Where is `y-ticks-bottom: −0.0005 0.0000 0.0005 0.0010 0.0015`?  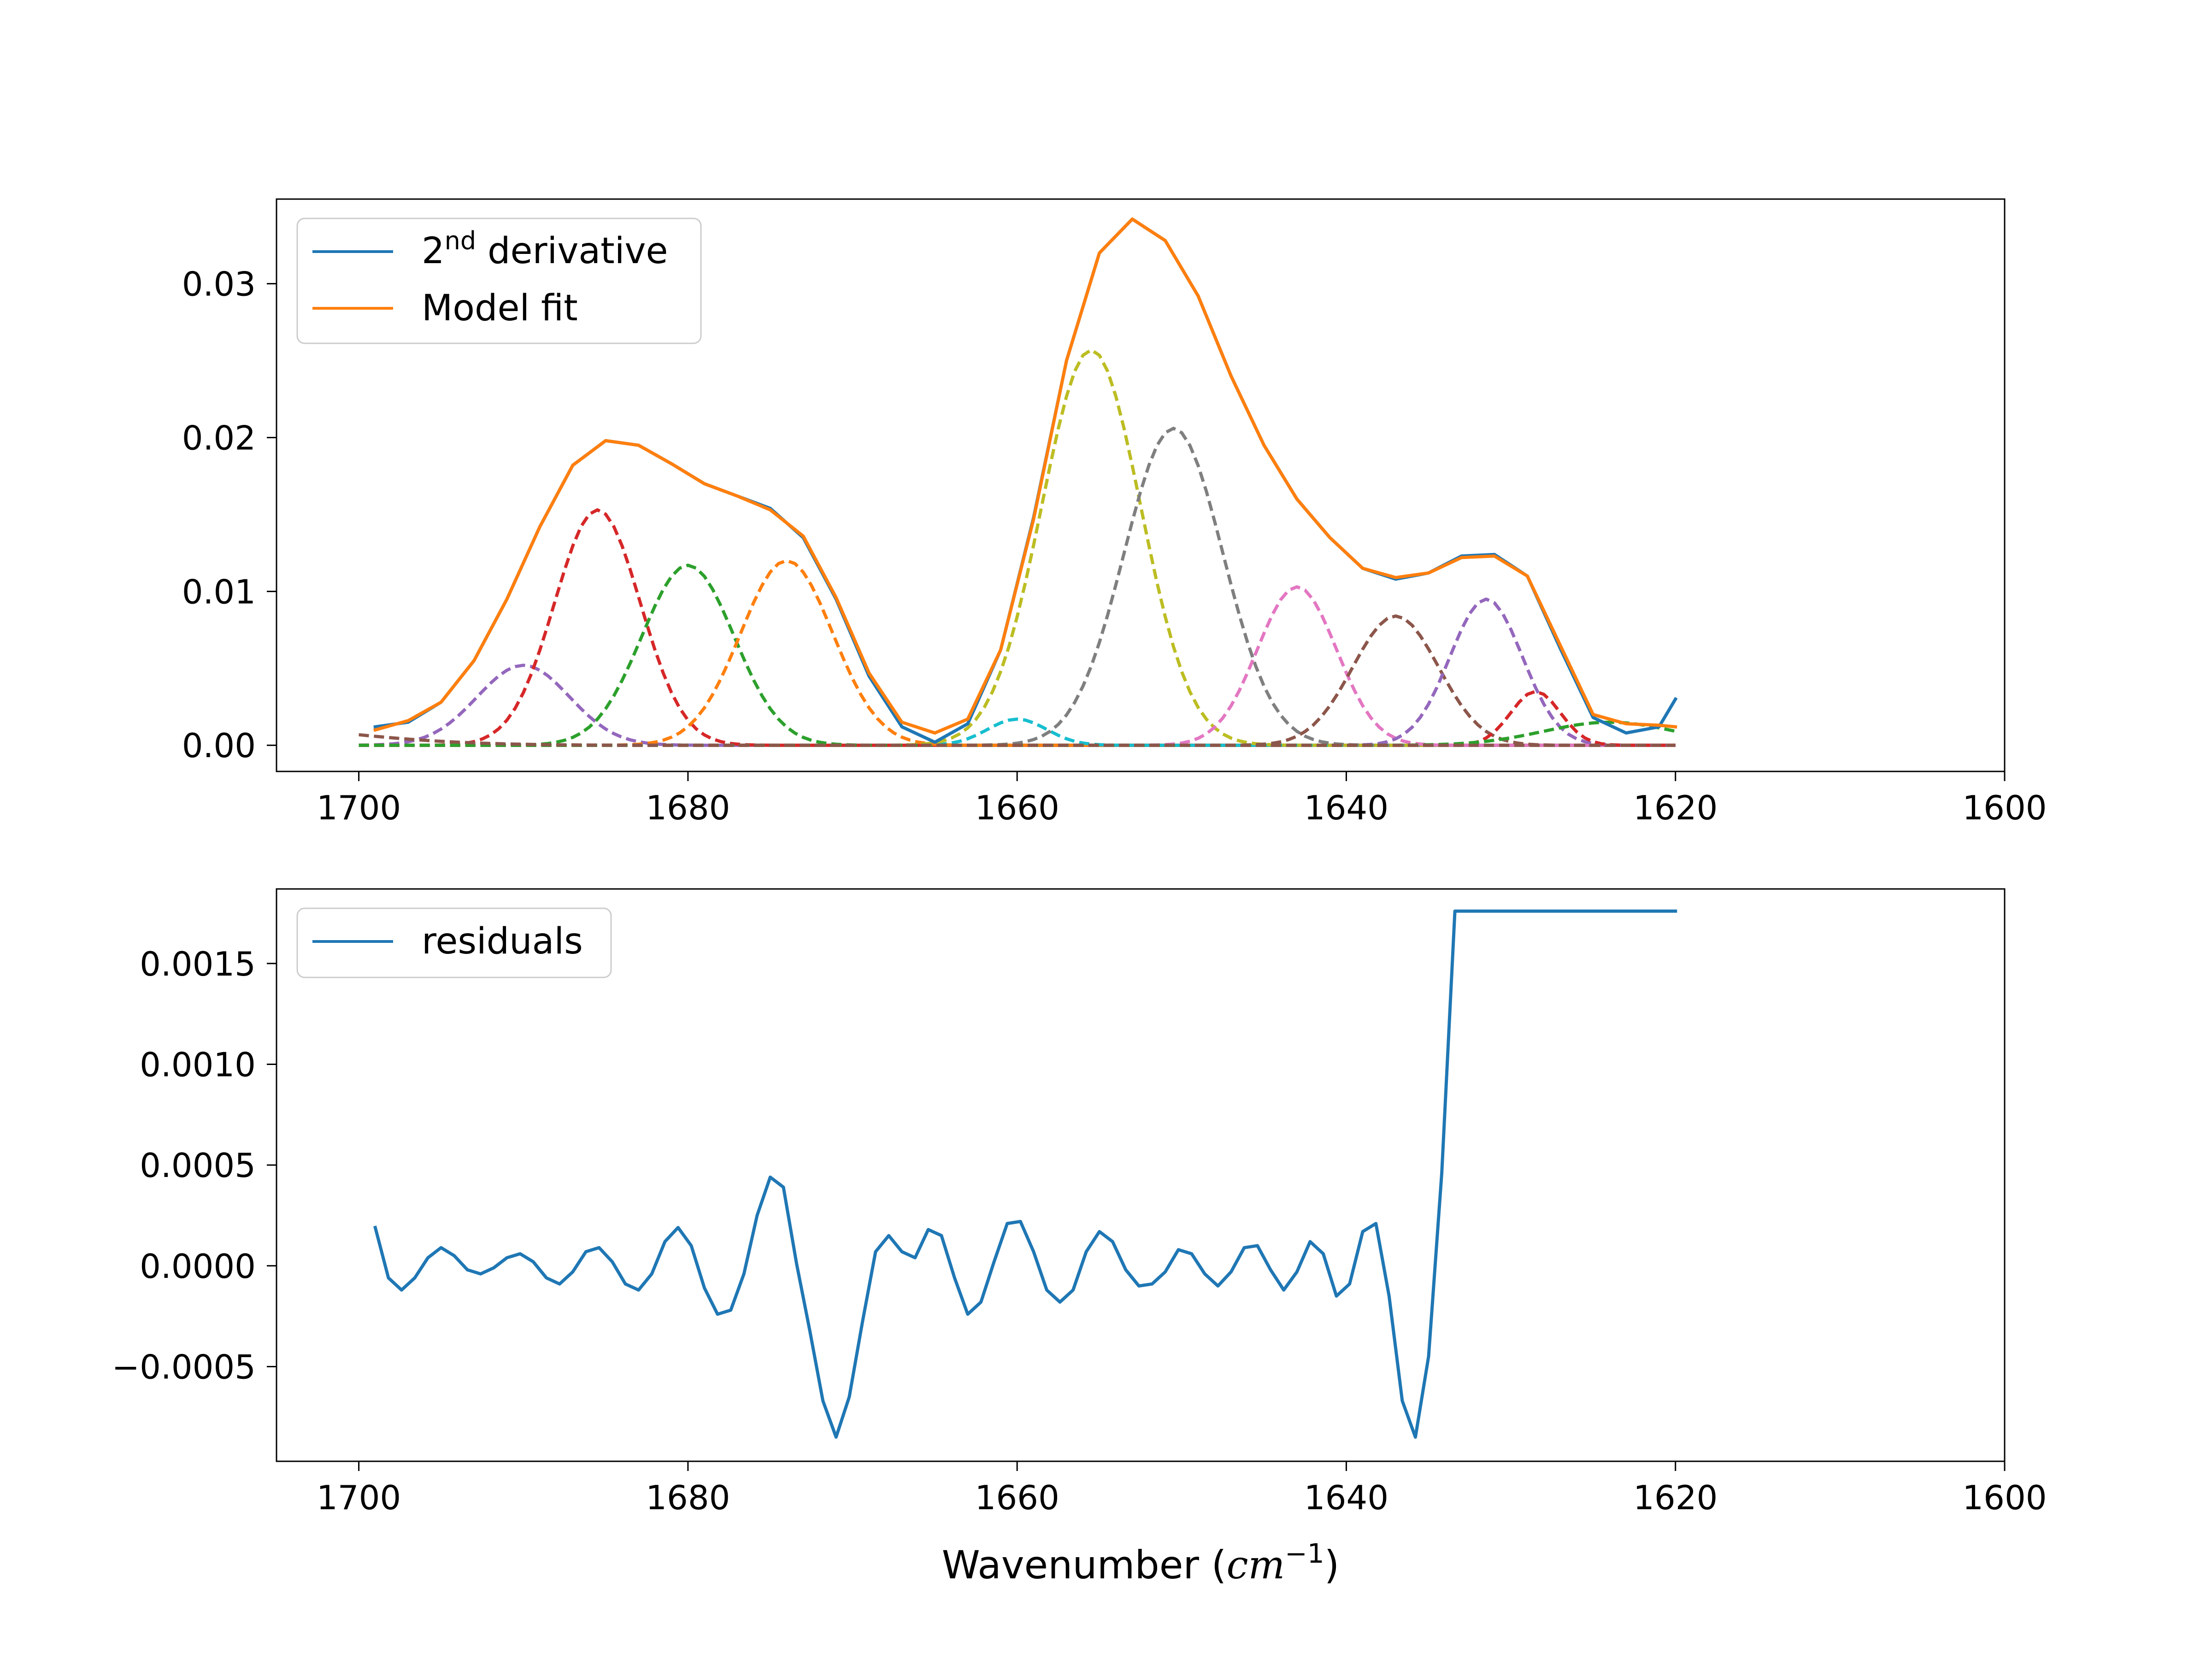
y-ticks-bottom: −0.0005 0.0000 0.0005 0.0010 0.0015 is located at coordinates (194, 1165).